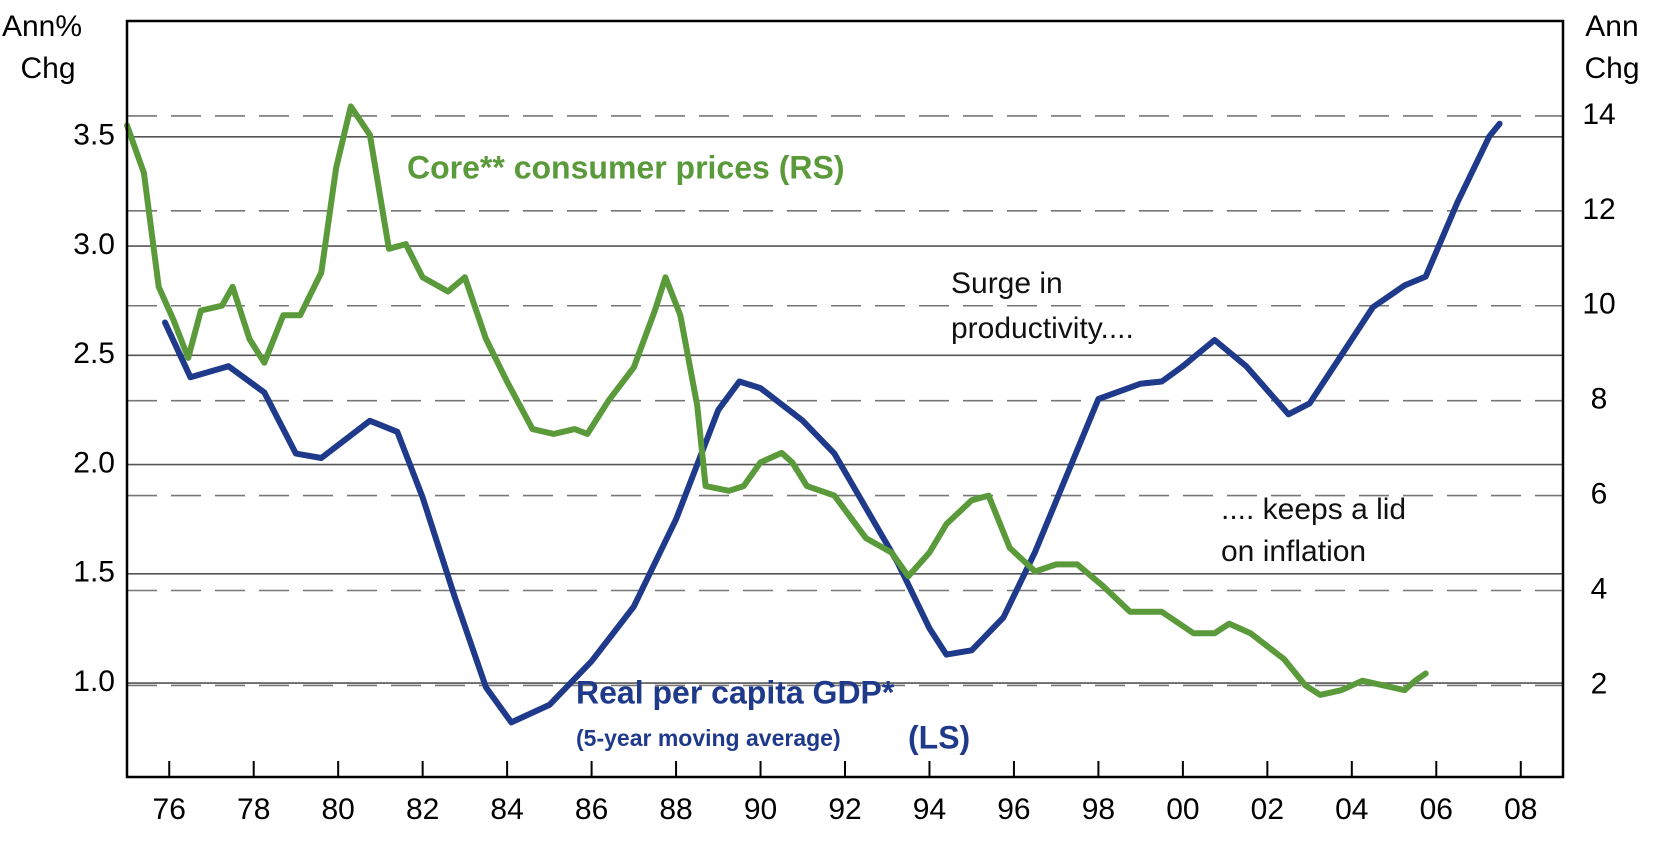 The width and height of the screenshot is (1658, 842). Describe the element at coordinates (1351, 809) in the screenshot. I see `x-tick-label: 04` at that location.